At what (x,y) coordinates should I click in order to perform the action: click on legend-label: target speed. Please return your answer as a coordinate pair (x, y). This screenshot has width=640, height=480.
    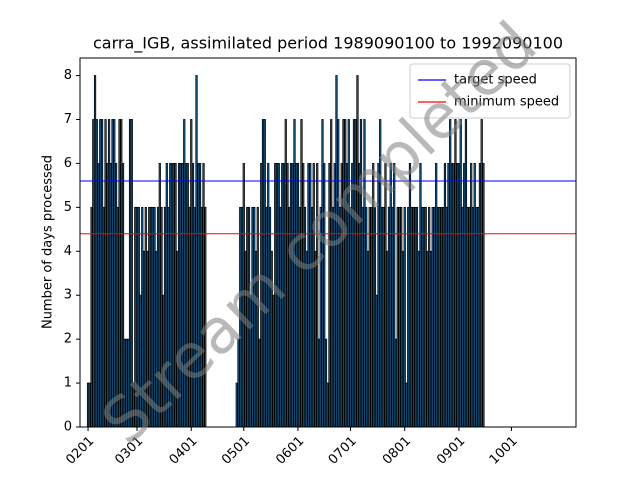
    Looking at the image, I should click on (495, 80).